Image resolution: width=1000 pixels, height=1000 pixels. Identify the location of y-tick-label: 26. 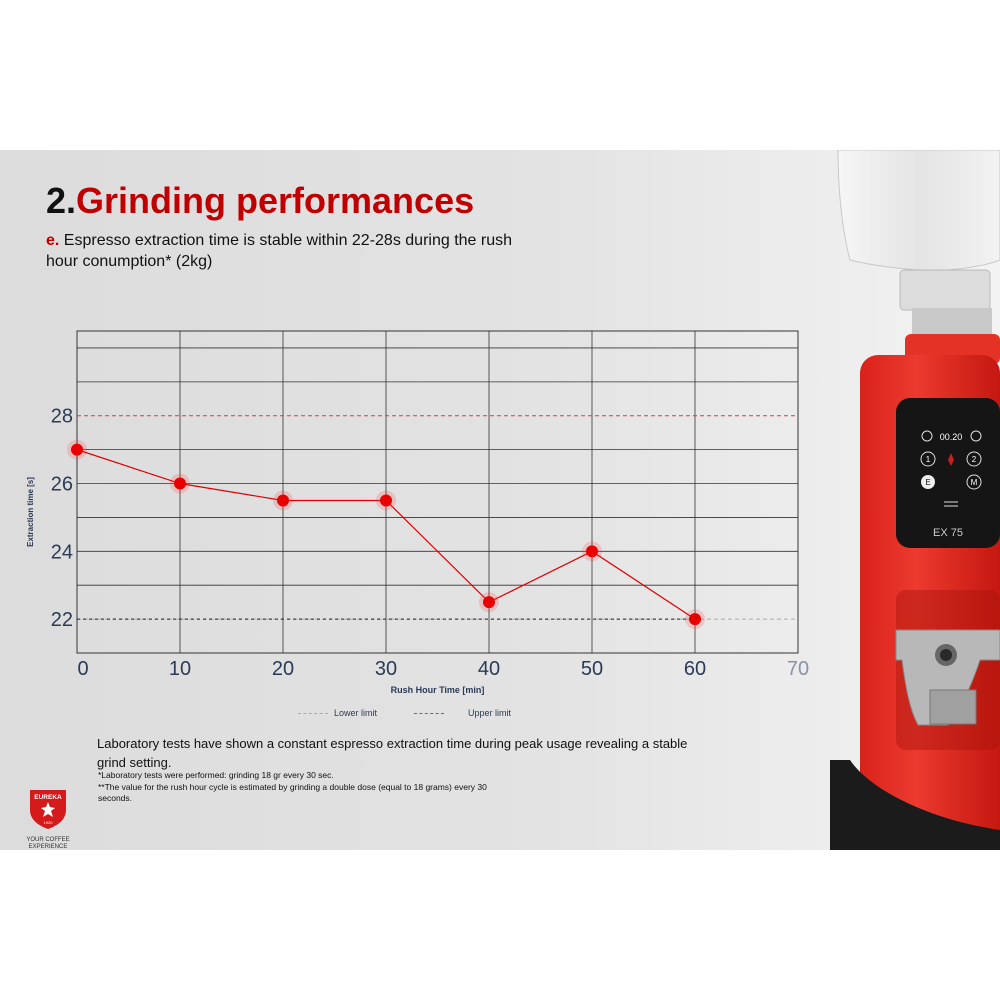
(62, 485).